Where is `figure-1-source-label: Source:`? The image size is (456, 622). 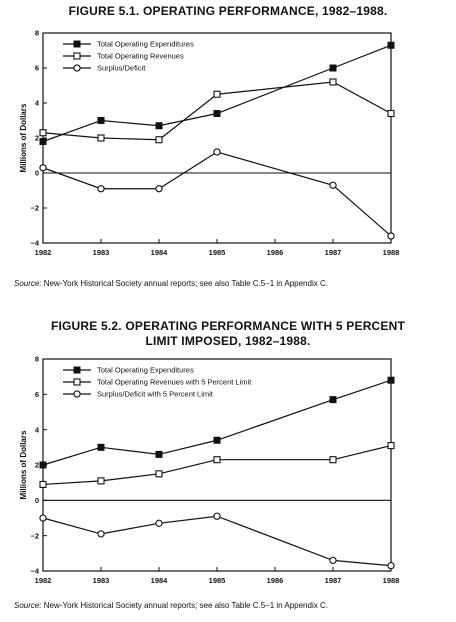
figure-1-source-label: Source: is located at coordinates (28, 283).